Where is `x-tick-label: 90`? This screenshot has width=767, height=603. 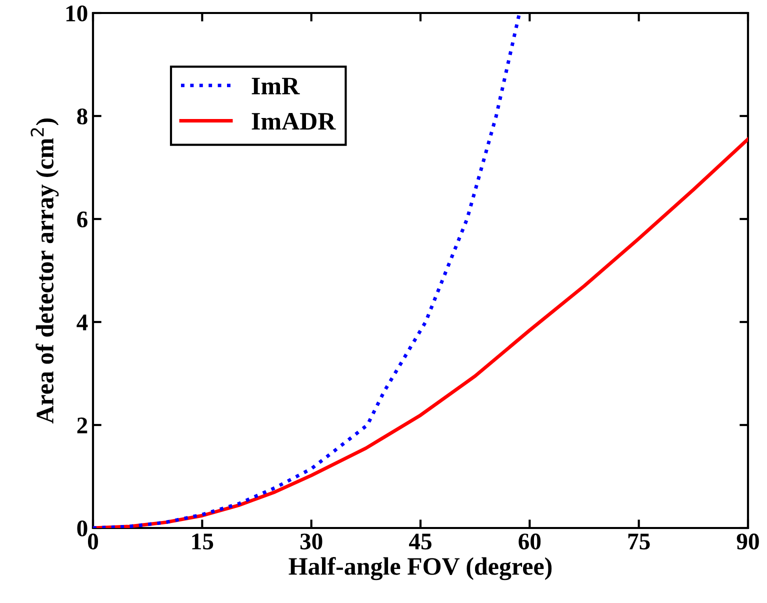 x-tick-label: 90 is located at coordinates (747, 542).